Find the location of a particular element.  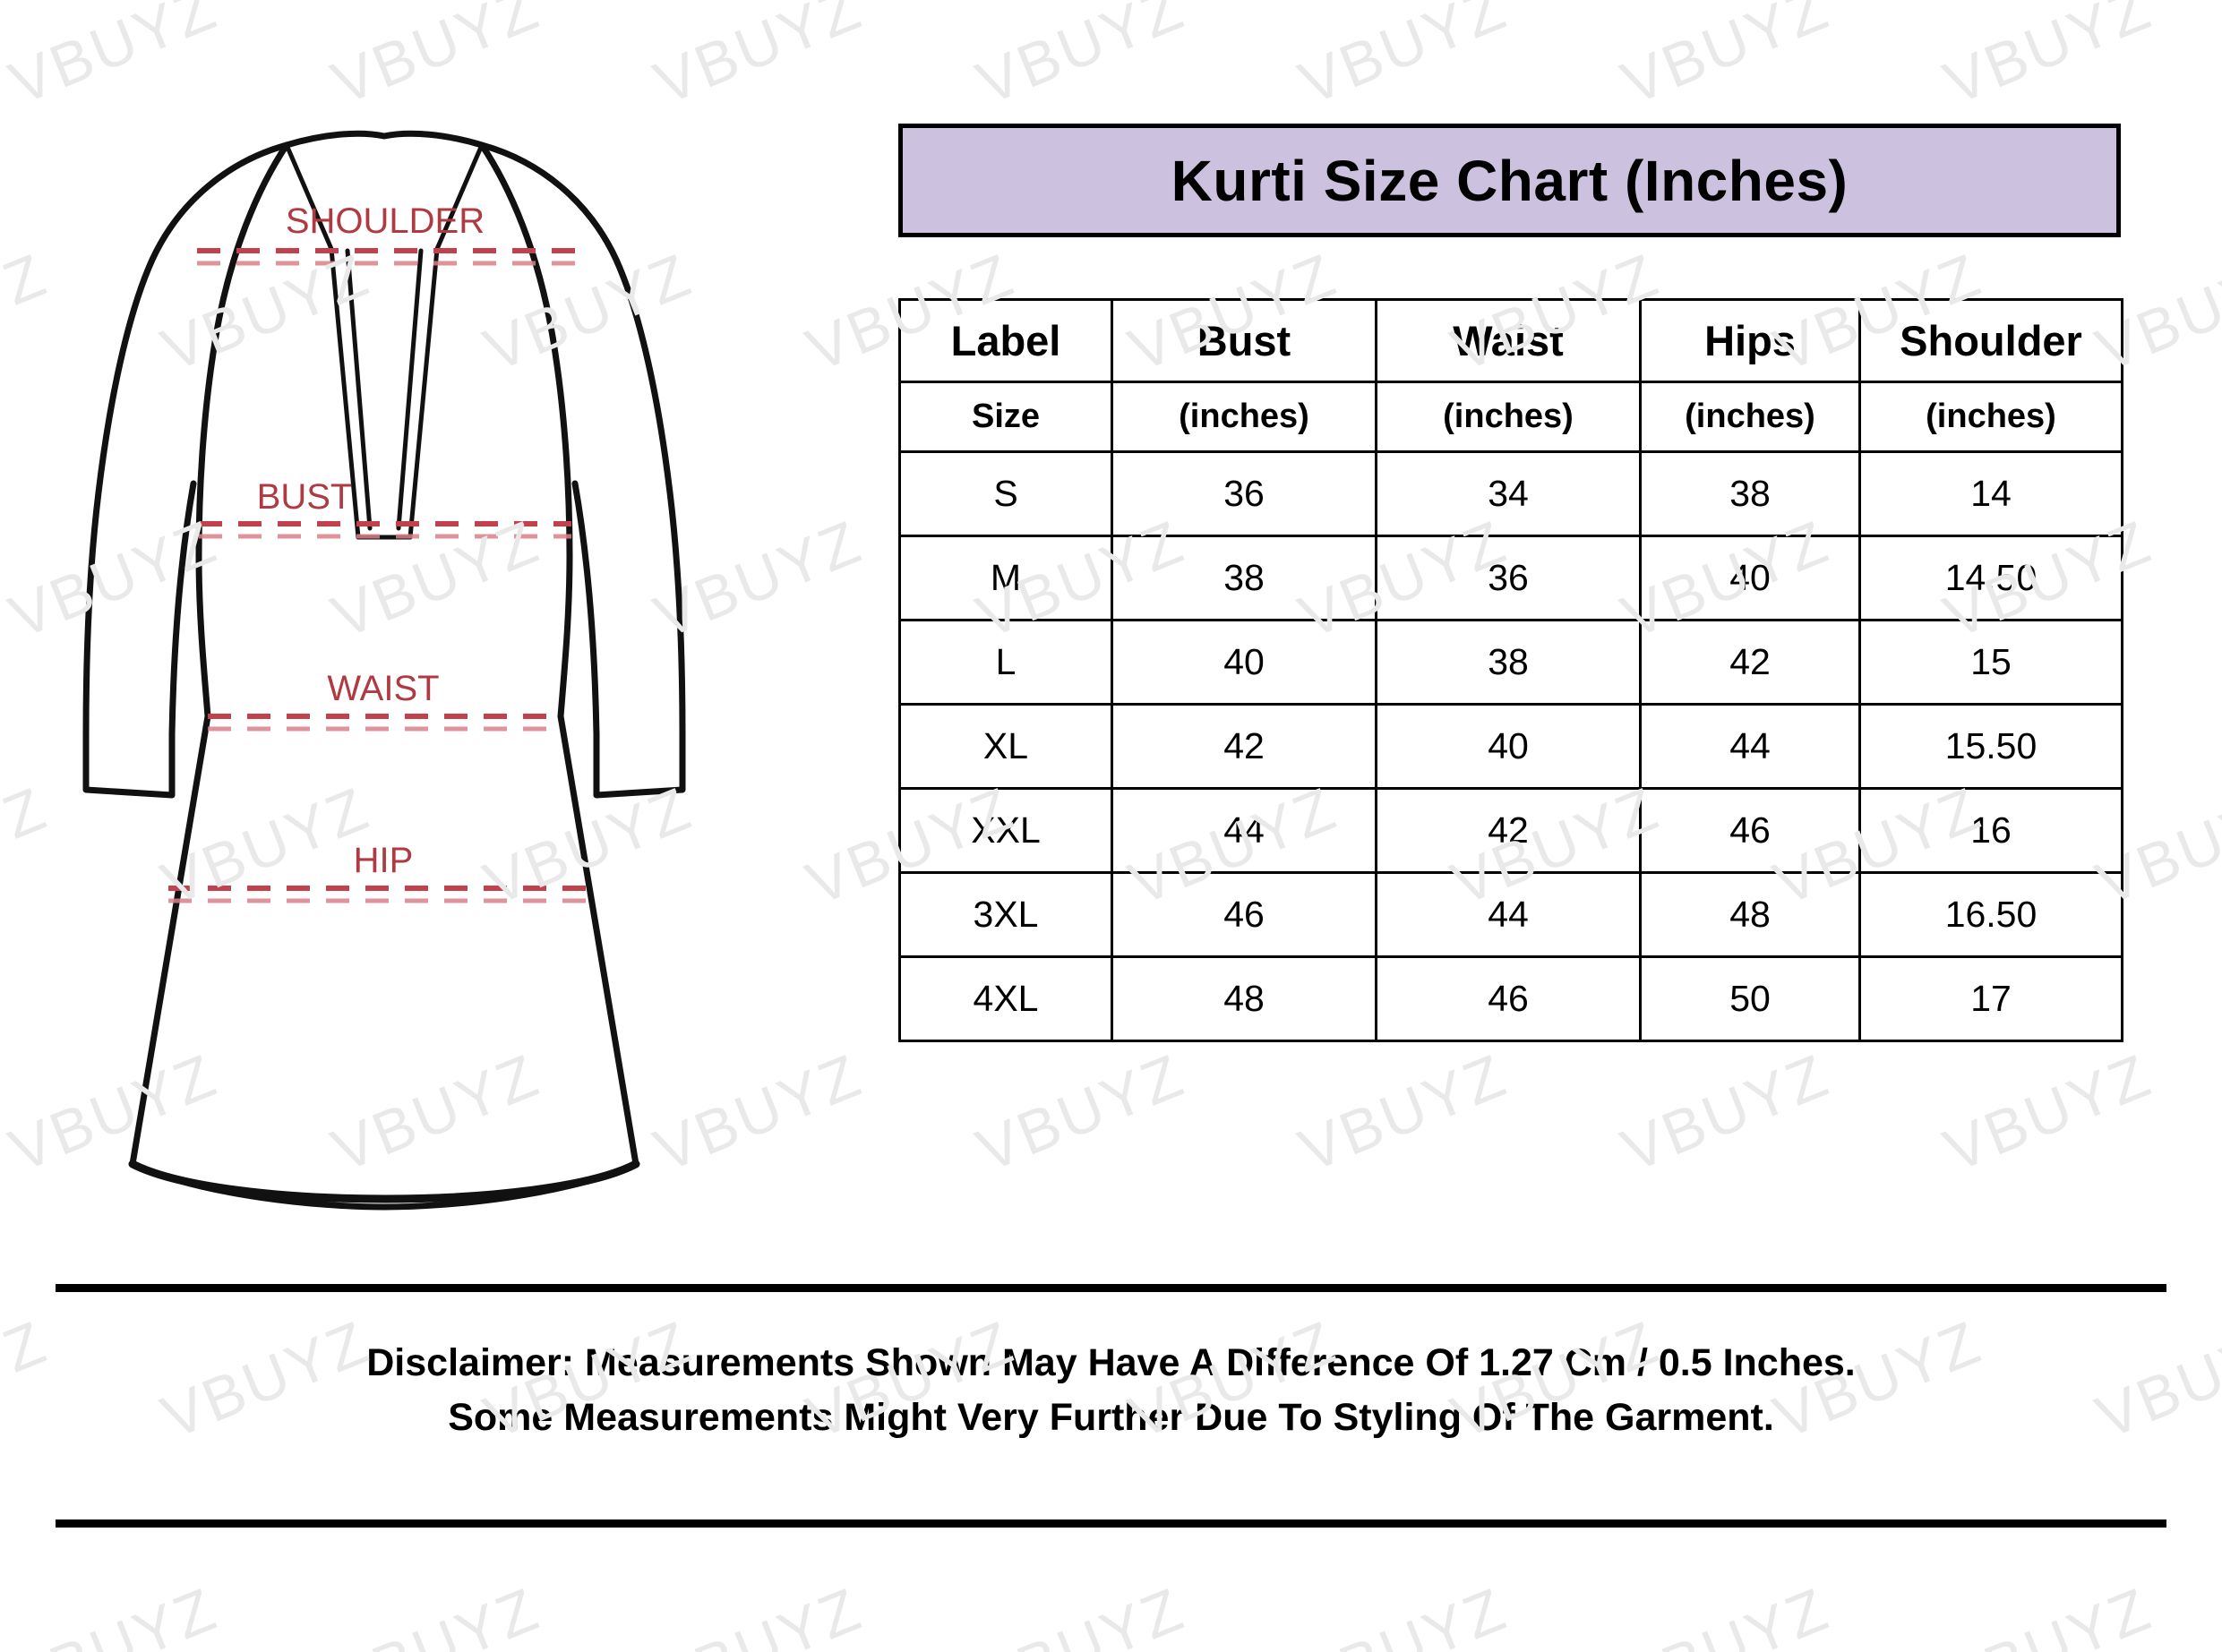

cell-waist: 36 is located at coordinates (1508, 578).